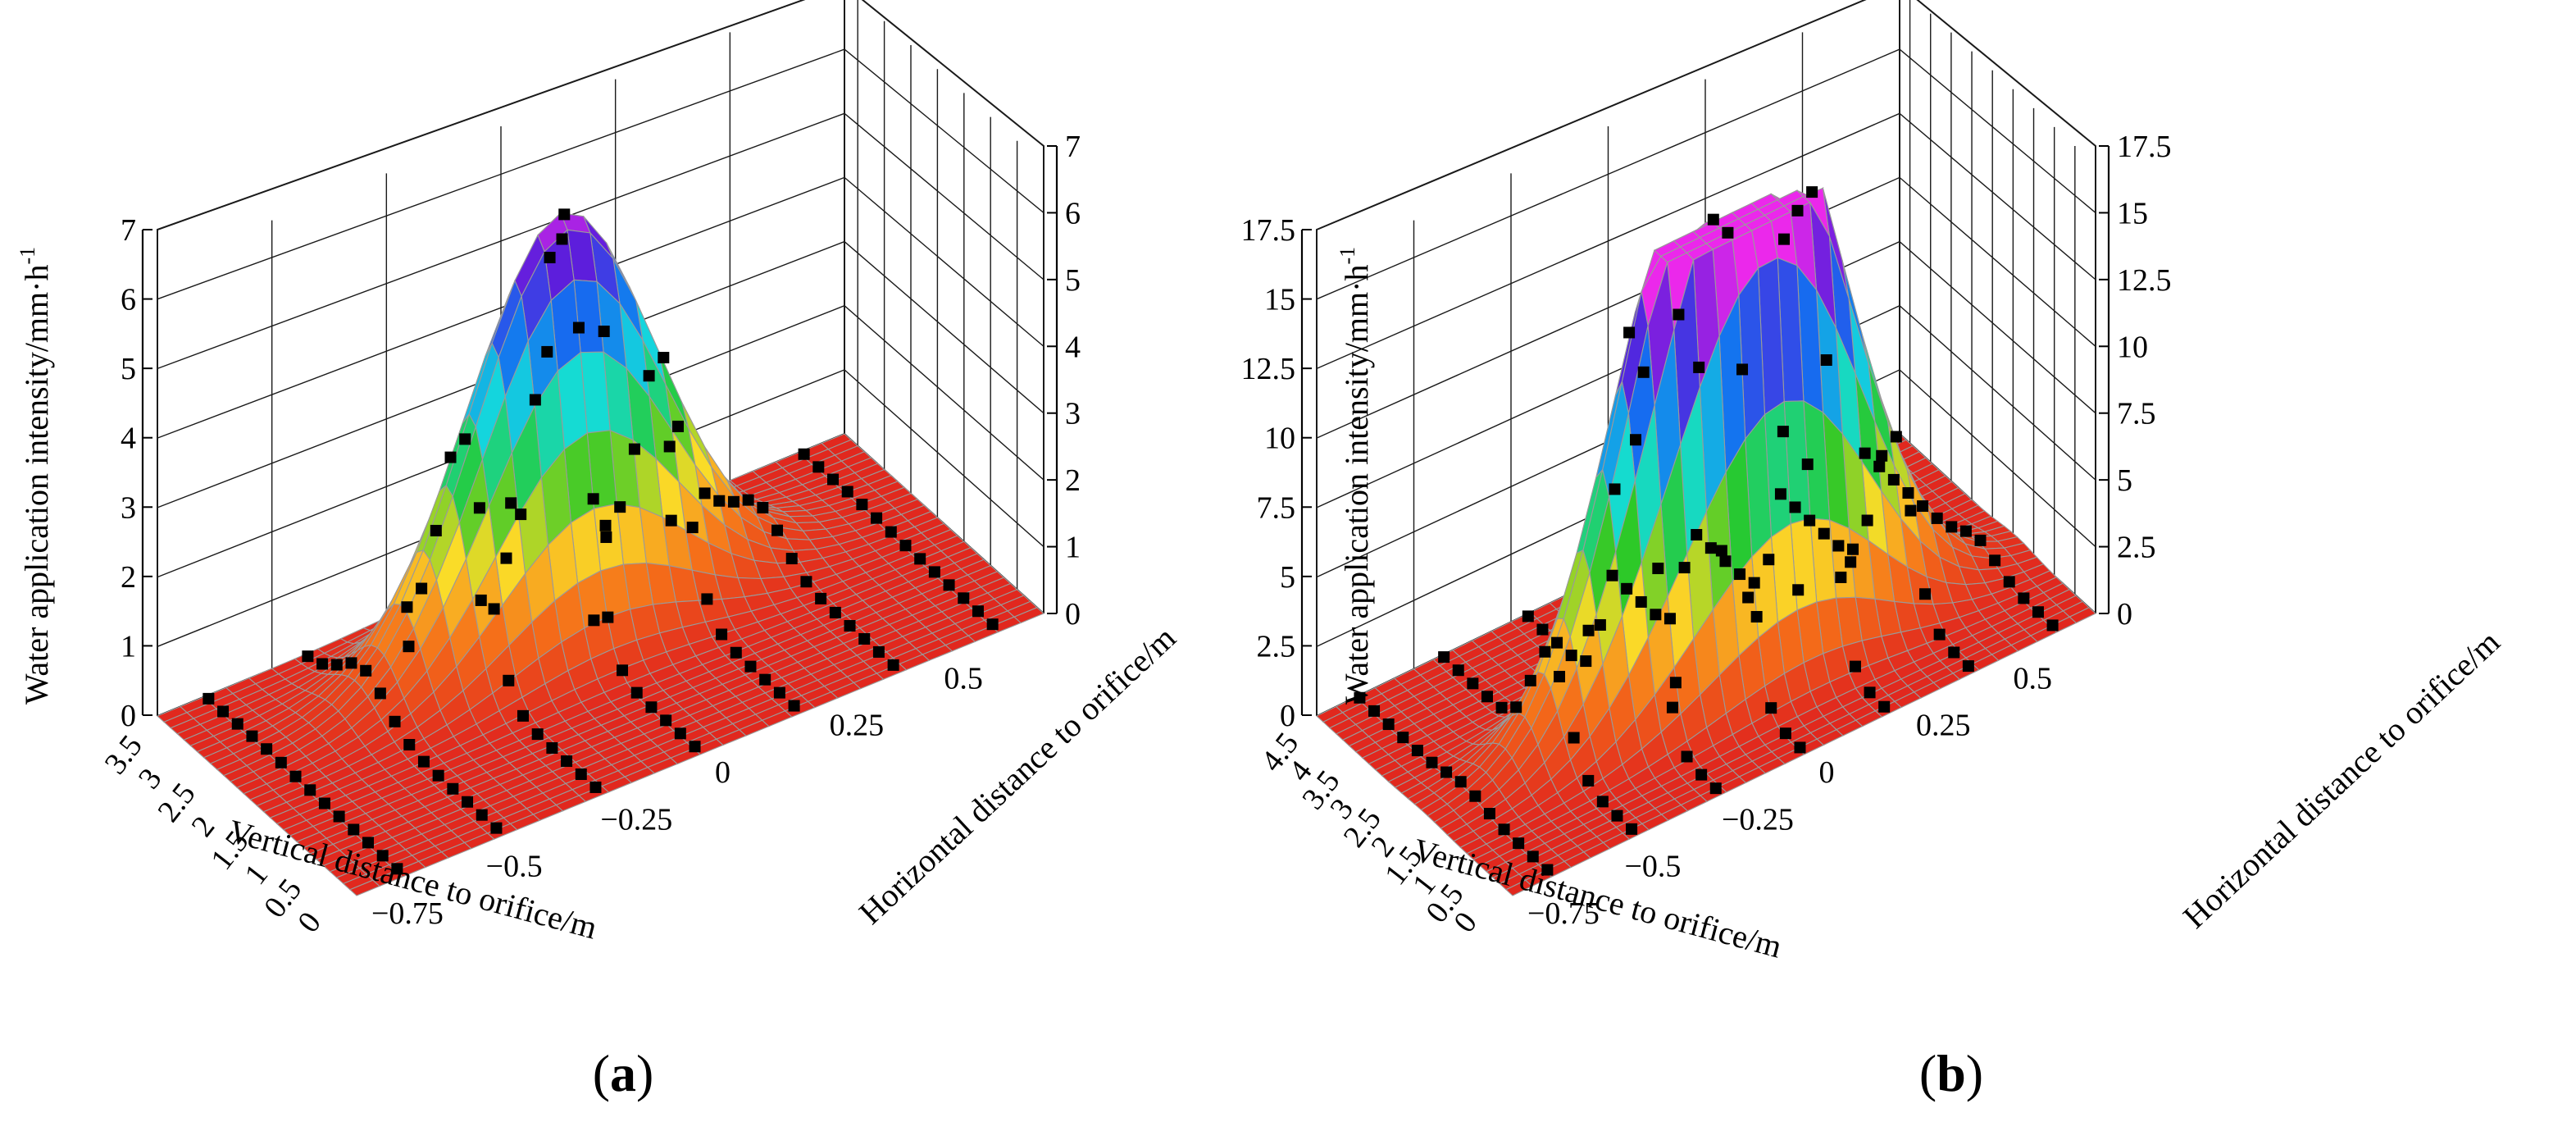 This screenshot has height=1131, width=2576. Describe the element at coordinates (128, 230) in the screenshot. I see `z-tick-label-left: 7` at that location.